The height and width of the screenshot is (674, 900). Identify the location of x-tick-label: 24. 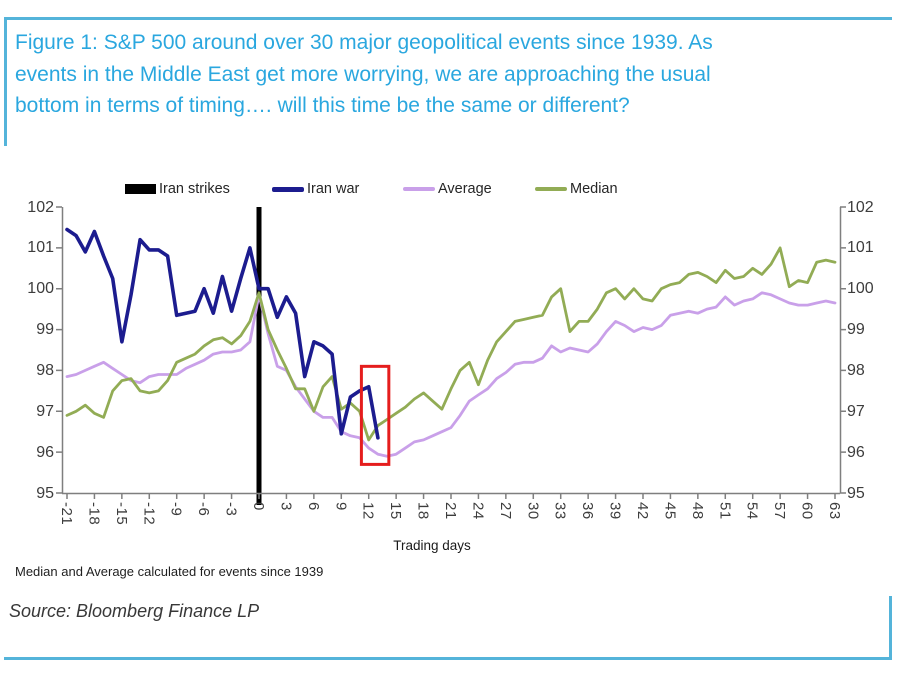
(478, 511).